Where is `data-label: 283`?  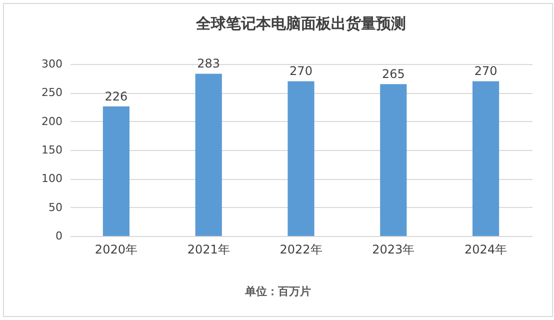 data-label: 283 is located at coordinates (208, 63).